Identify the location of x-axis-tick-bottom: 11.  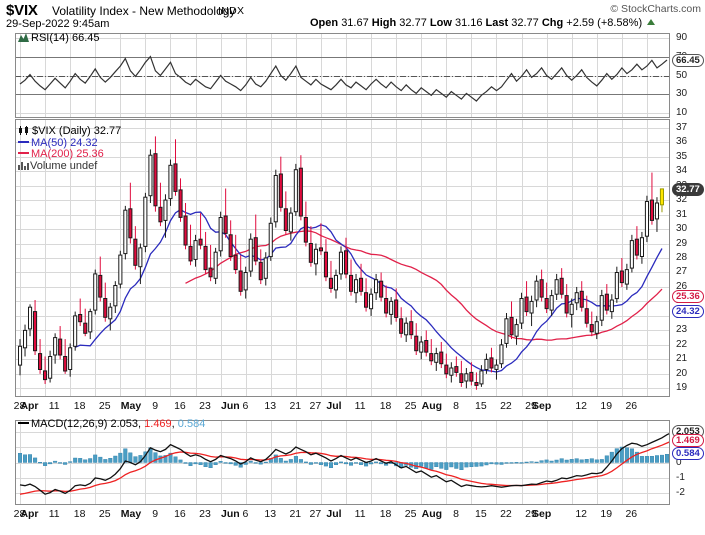
(54, 514).